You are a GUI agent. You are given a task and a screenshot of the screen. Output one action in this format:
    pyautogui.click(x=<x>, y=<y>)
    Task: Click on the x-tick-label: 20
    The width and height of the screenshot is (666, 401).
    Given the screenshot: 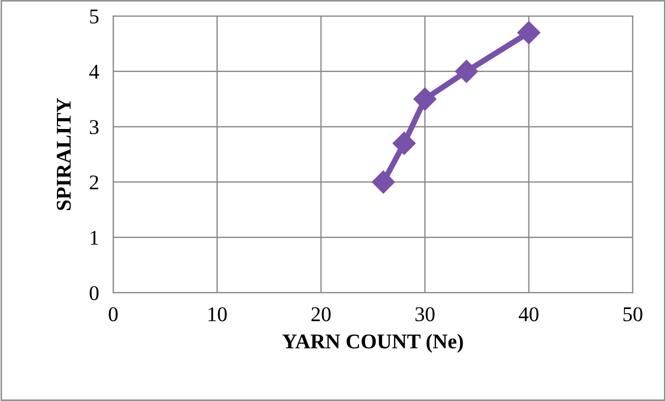 What is the action you would take?
    pyautogui.click(x=321, y=314)
    